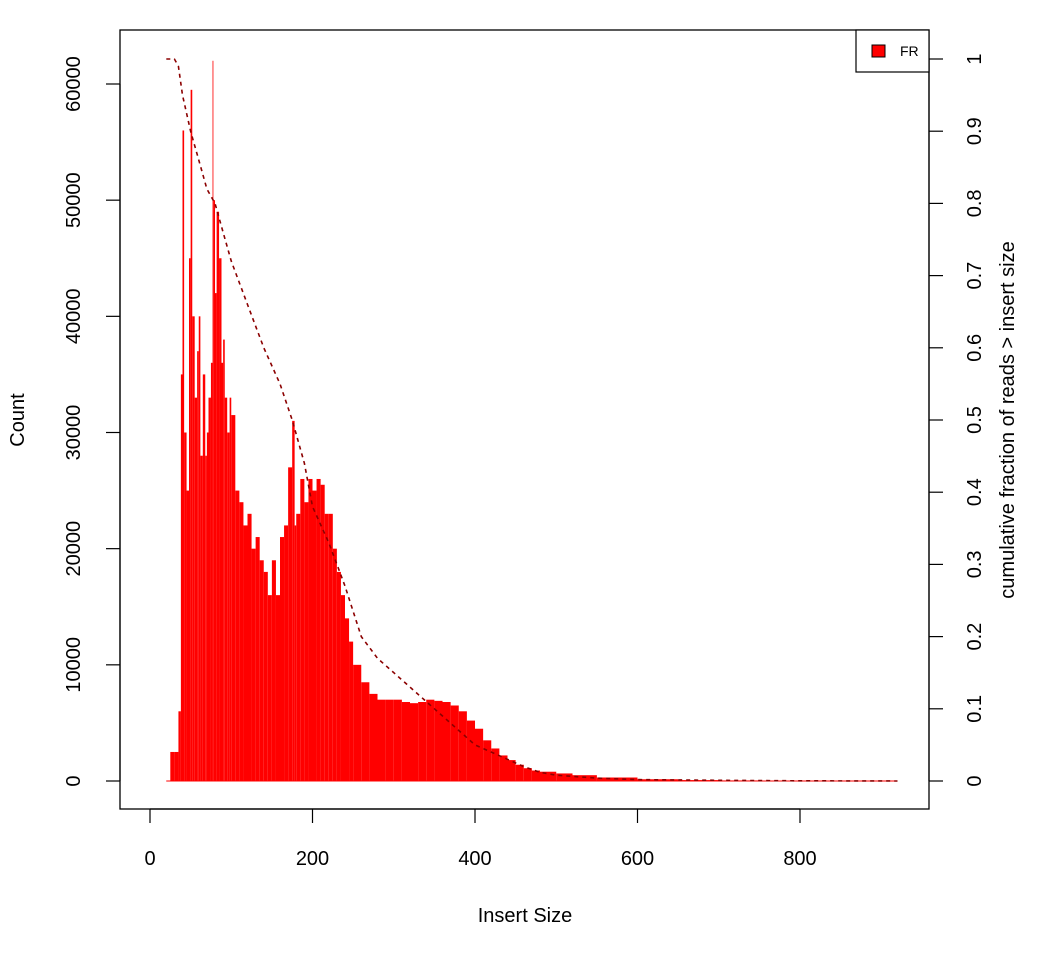  Describe the element at coordinates (637, 859) in the screenshot. I see `x-tick-label: 600` at that location.